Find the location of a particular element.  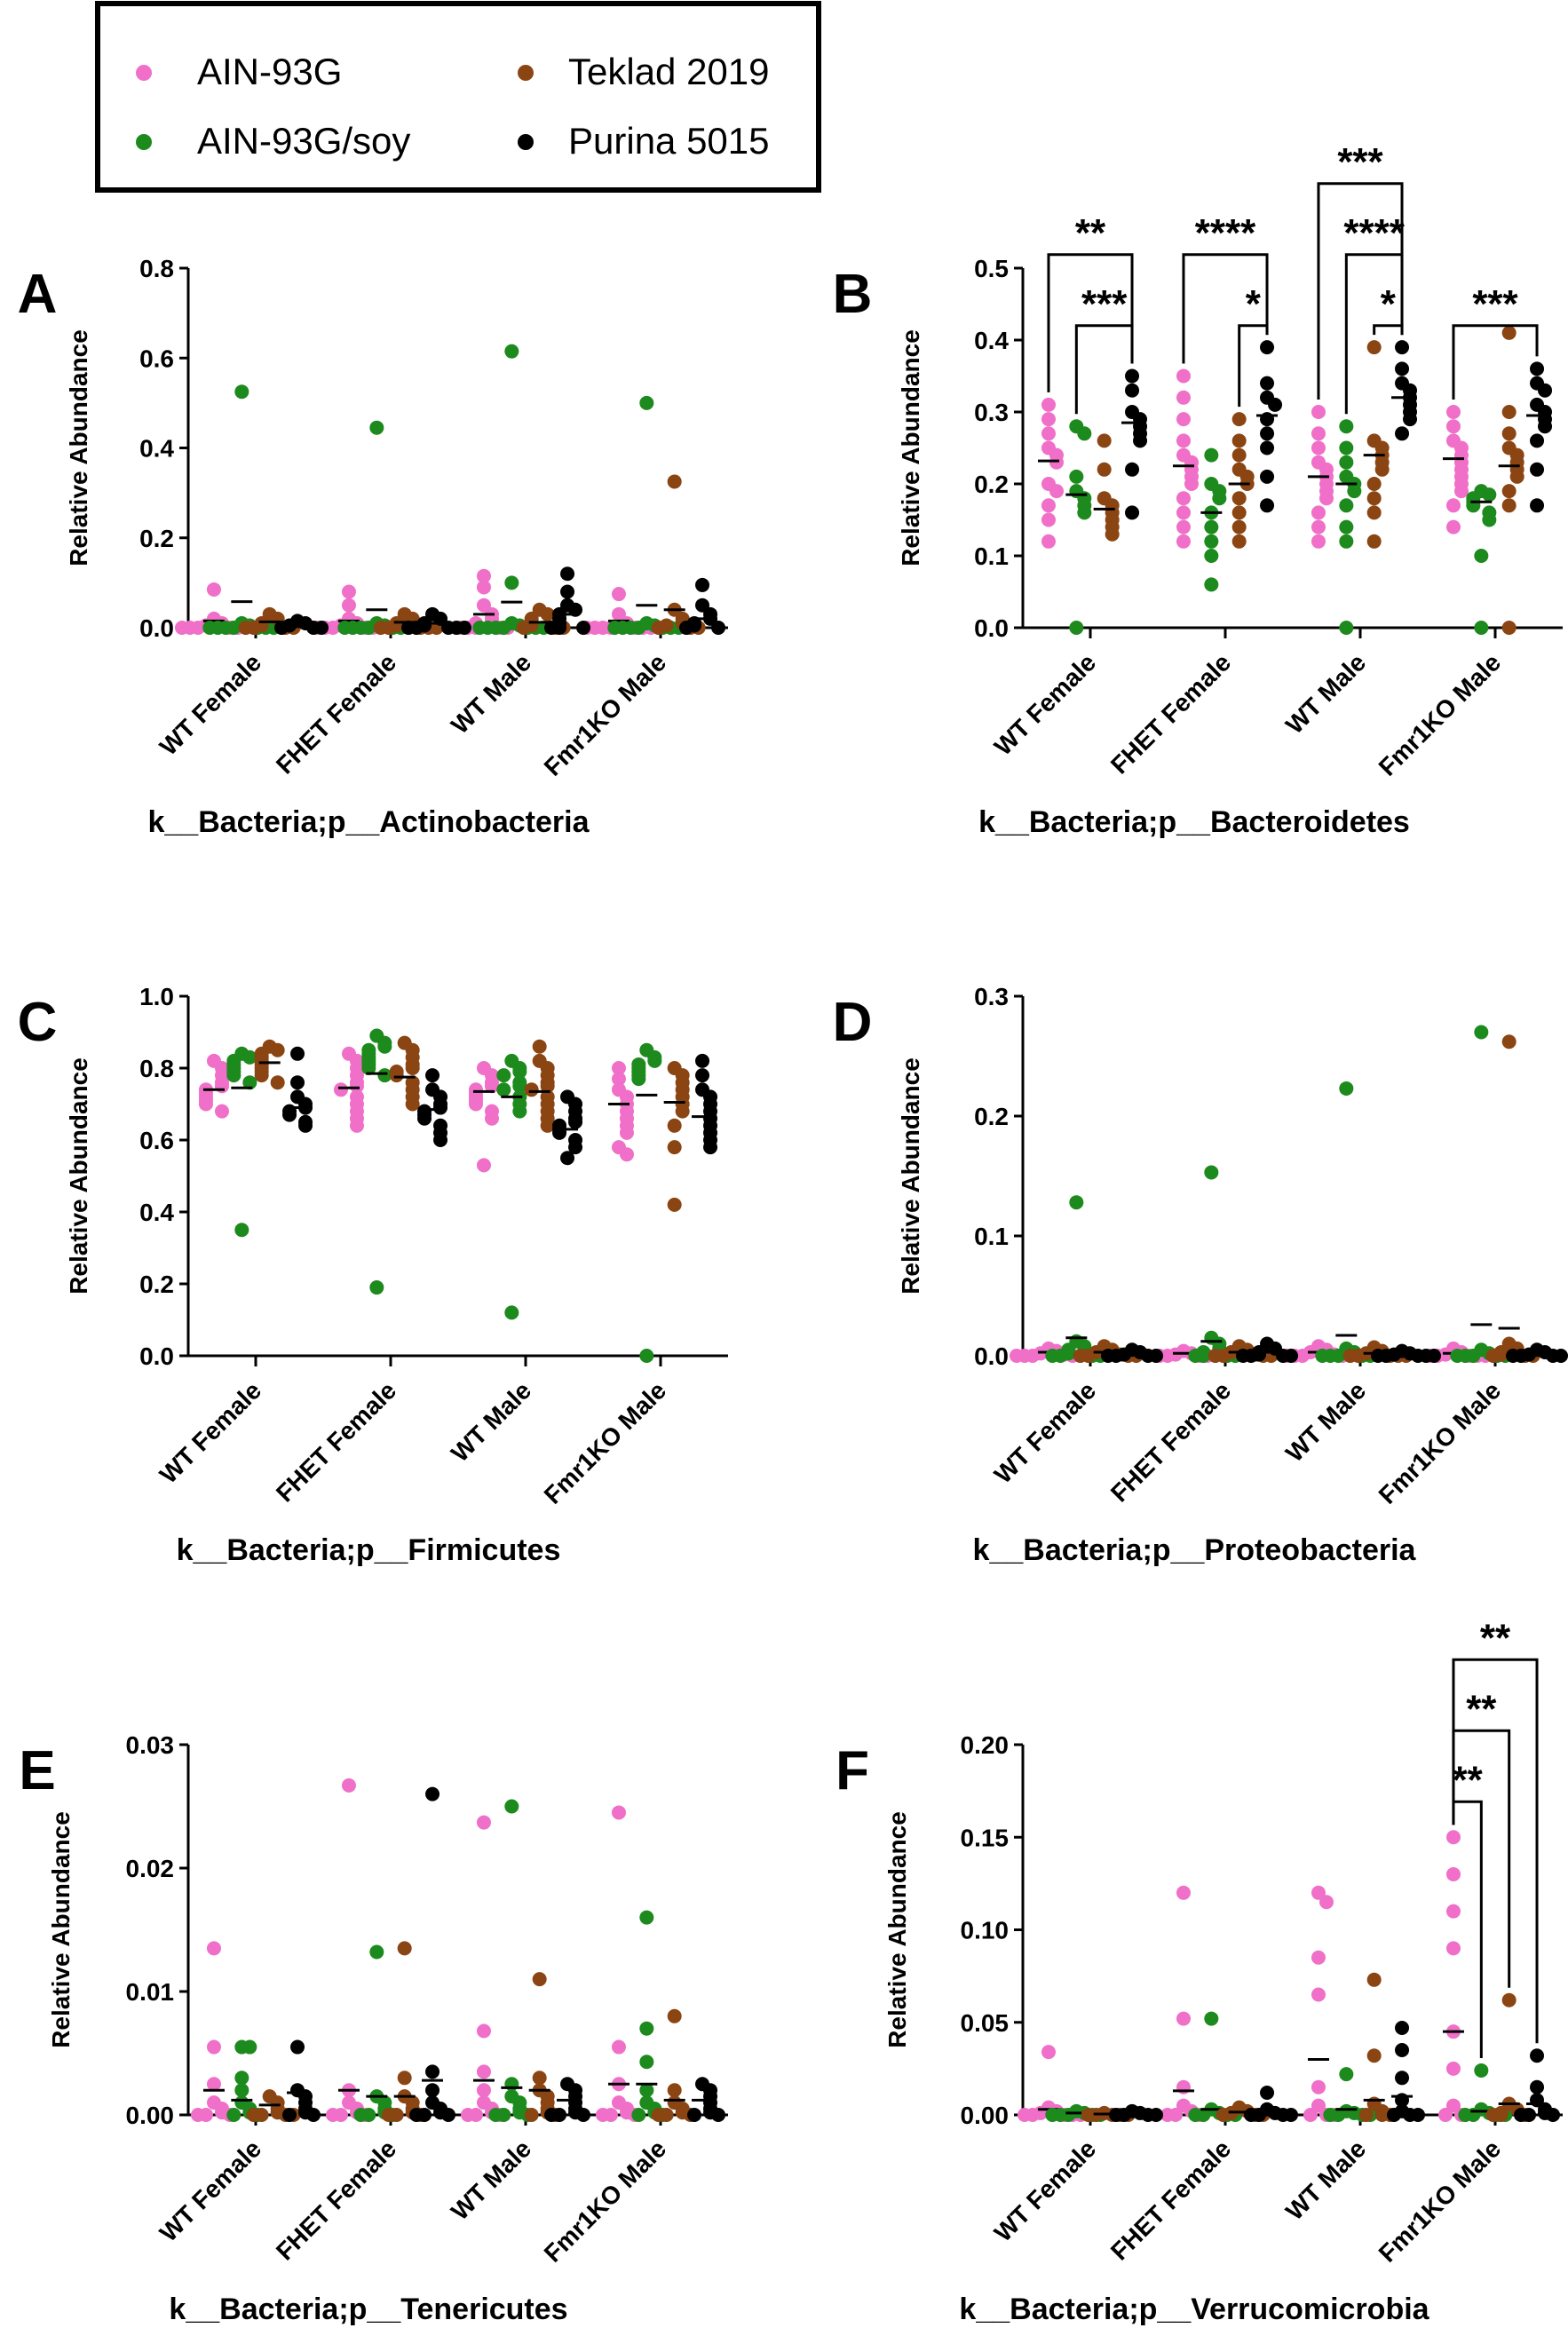

y-tick-label: 1.0 is located at coordinates (156, 996).